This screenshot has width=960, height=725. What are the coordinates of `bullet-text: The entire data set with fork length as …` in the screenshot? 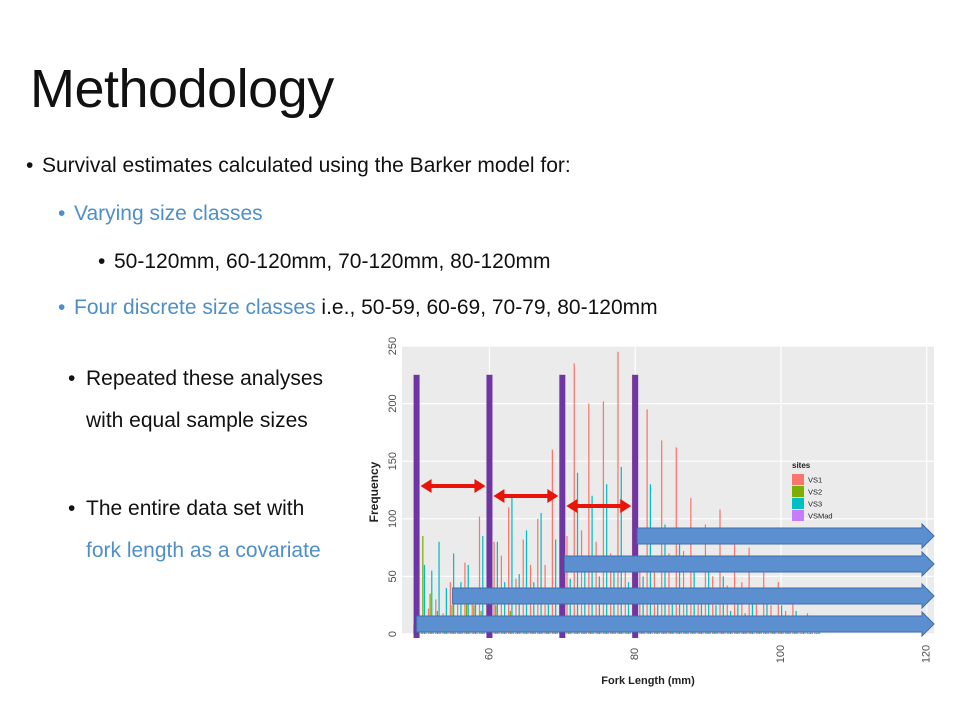 It's located at (203, 530).